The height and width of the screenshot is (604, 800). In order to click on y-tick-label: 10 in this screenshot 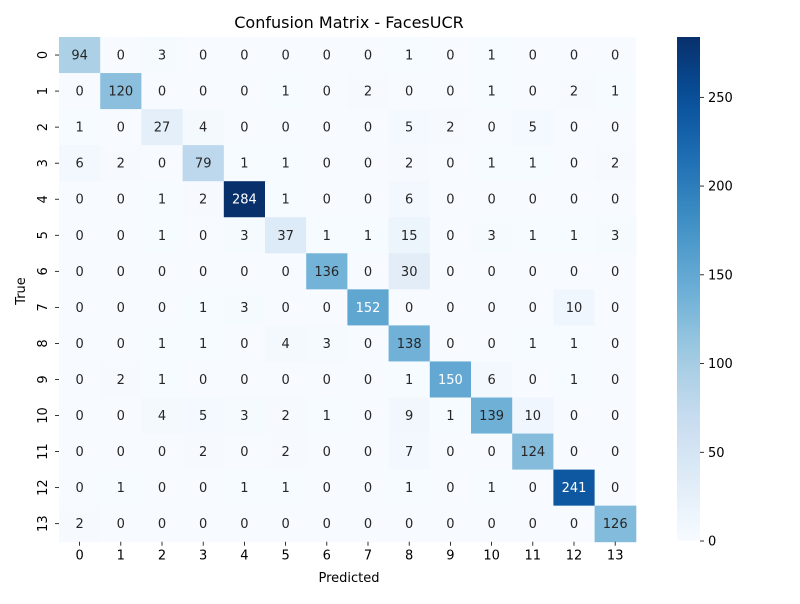, I will do `click(43, 415)`.